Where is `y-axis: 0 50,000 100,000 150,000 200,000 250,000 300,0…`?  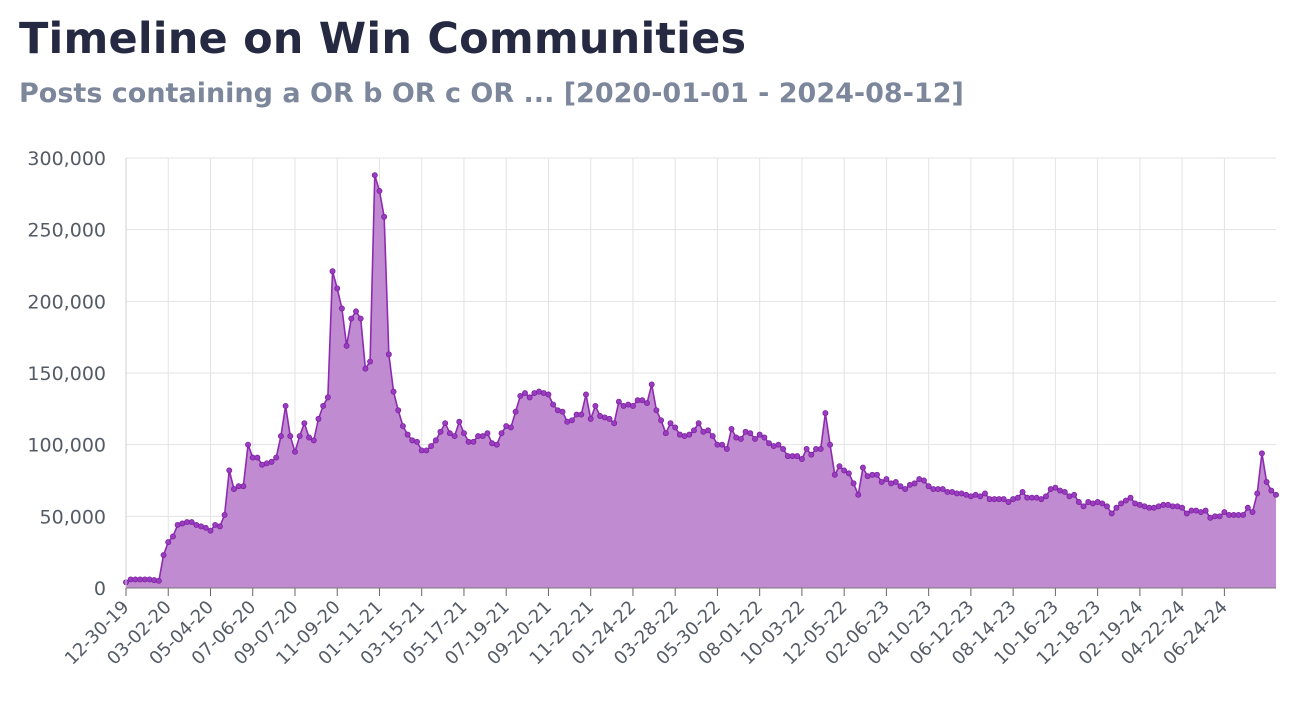 y-axis: 0 50,000 100,000 150,000 200,000 250,000 300,0… is located at coordinates (77, 374).